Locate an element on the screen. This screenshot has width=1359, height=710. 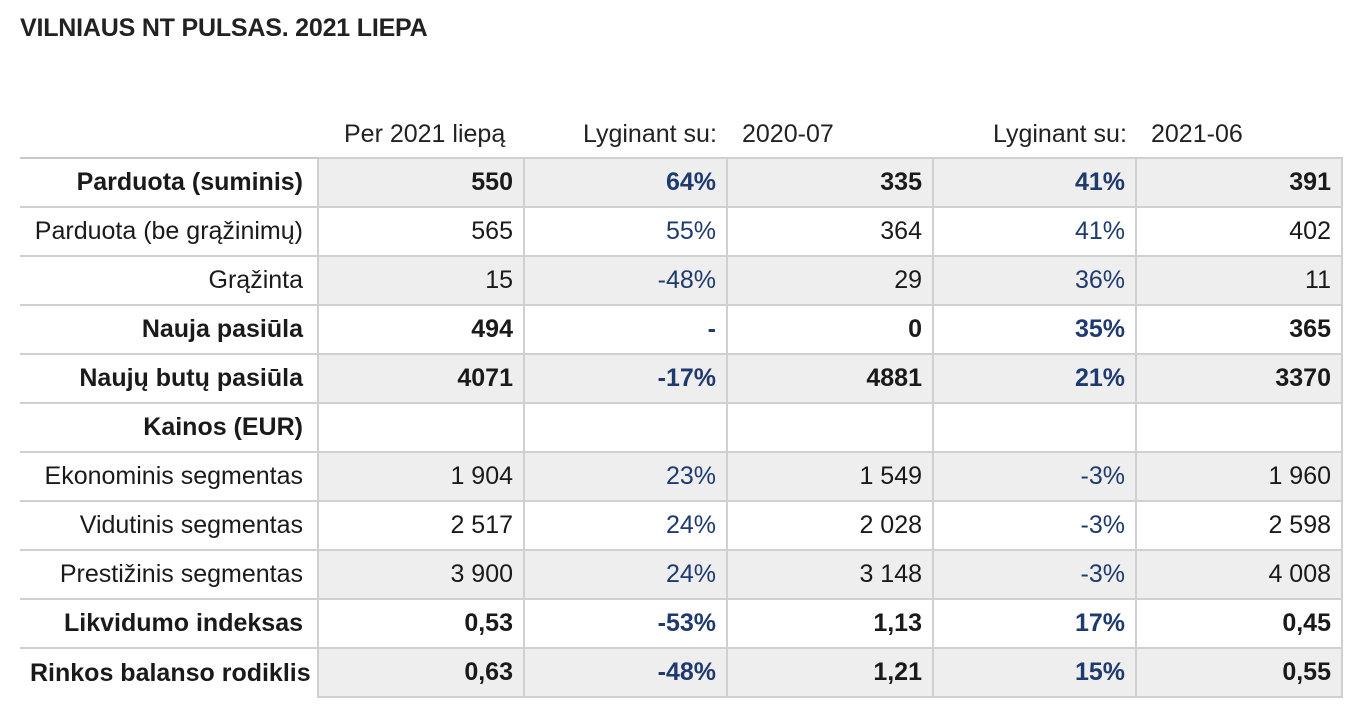
header-compare1-date: 2020-07 is located at coordinates (788, 134).